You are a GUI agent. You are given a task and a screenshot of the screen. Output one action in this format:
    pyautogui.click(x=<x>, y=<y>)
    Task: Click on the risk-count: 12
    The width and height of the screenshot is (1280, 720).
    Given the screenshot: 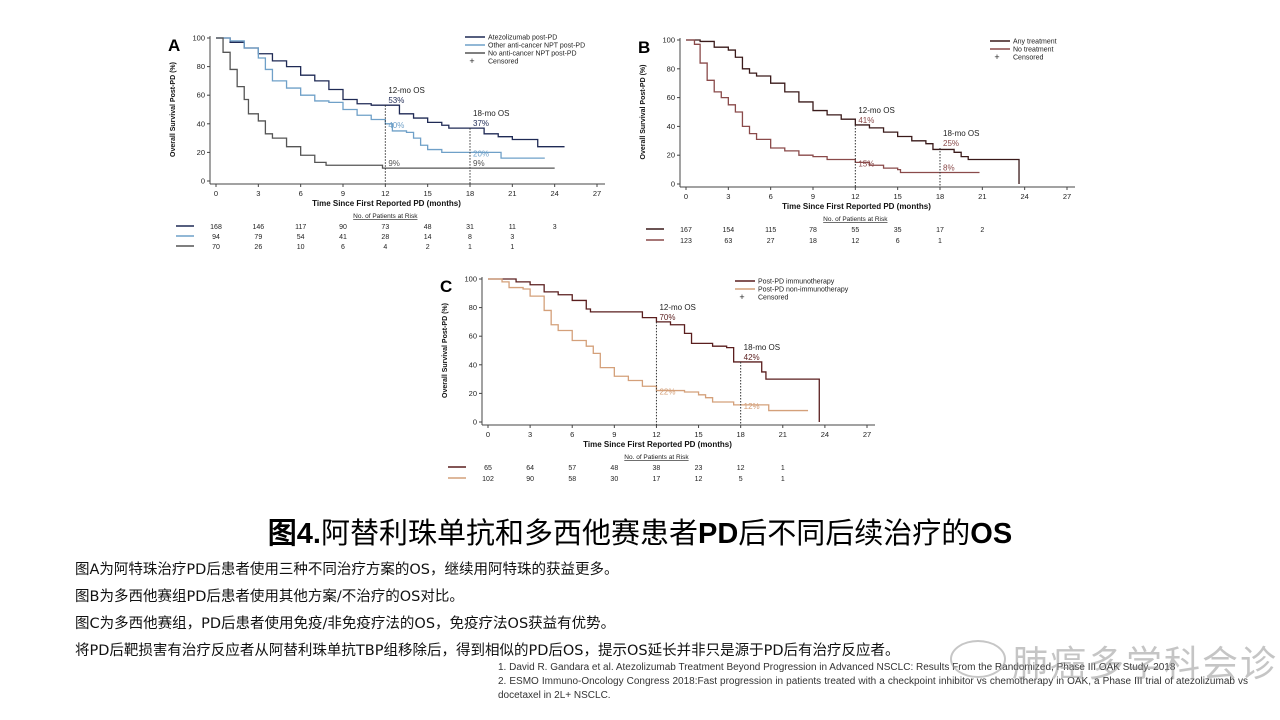 What is the action you would take?
    pyautogui.click(x=855, y=241)
    